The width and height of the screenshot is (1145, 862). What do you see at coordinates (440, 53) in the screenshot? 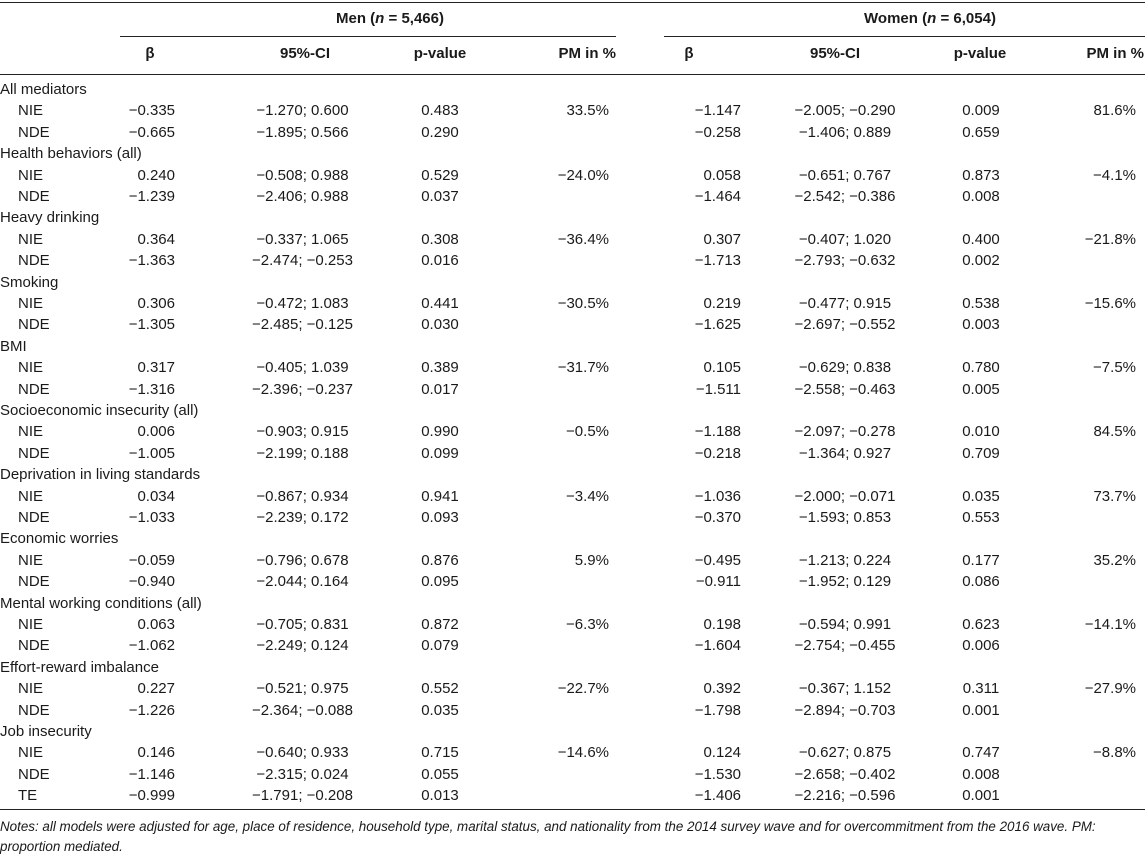
I see `men-col-pvalue: p-value` at bounding box center [440, 53].